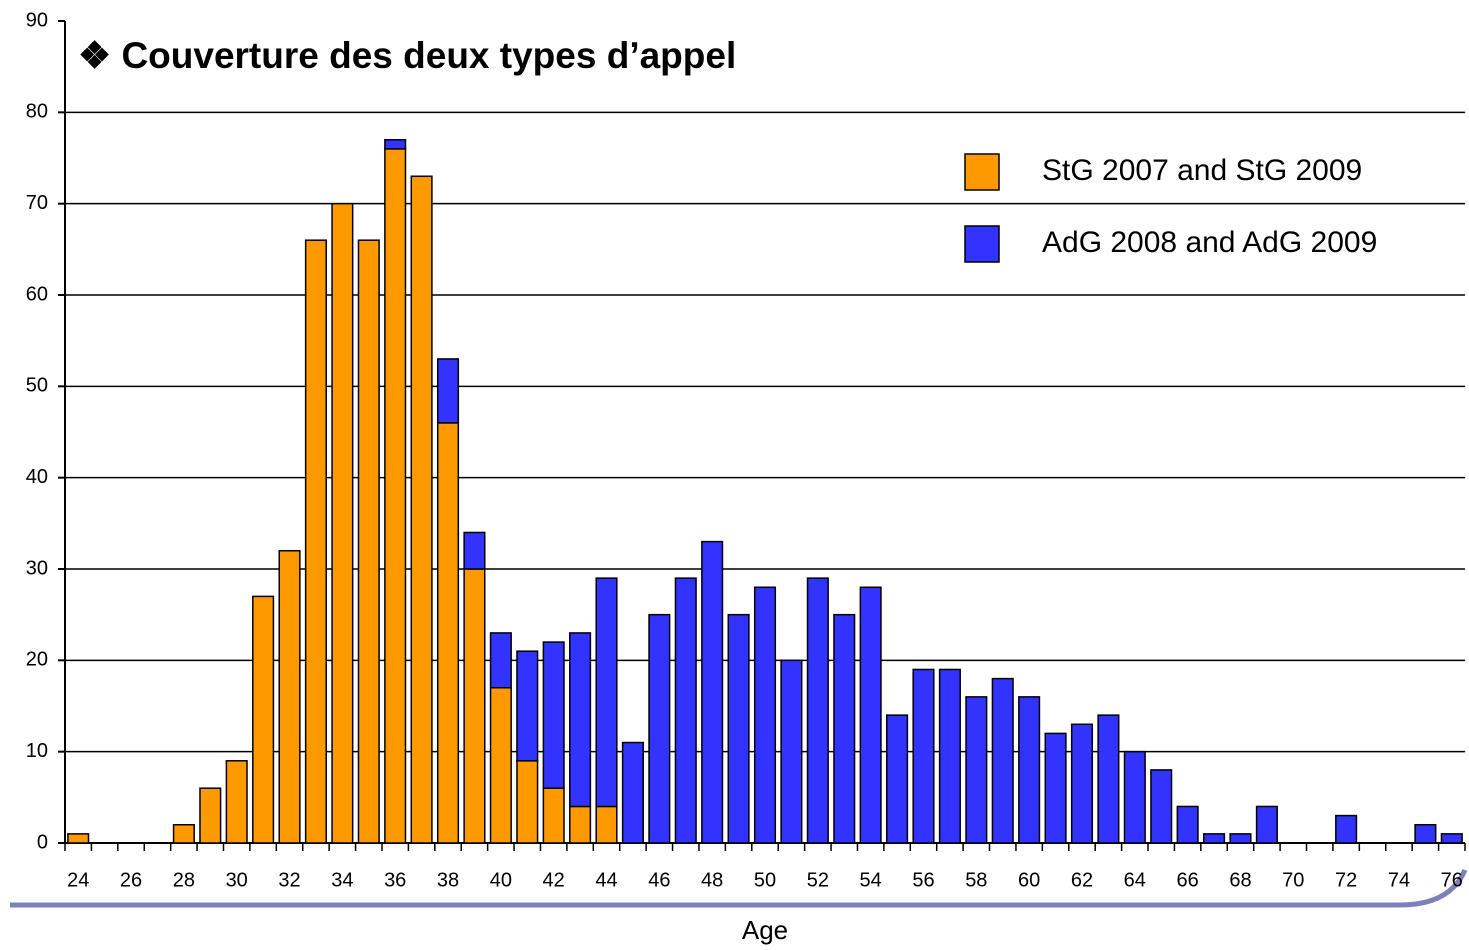 The width and height of the screenshot is (1469, 950). What do you see at coordinates (1202, 170) in the screenshot?
I see `legend-label: StG 2007 and StG 2009` at bounding box center [1202, 170].